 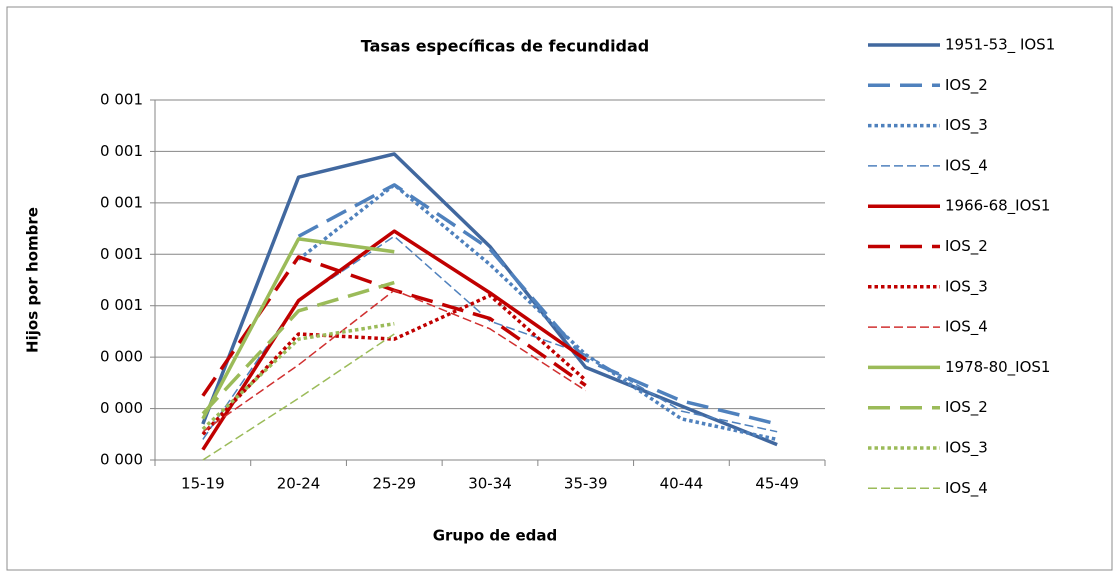 I want to click on x-tick-label: 30-34, so click(x=490, y=484).